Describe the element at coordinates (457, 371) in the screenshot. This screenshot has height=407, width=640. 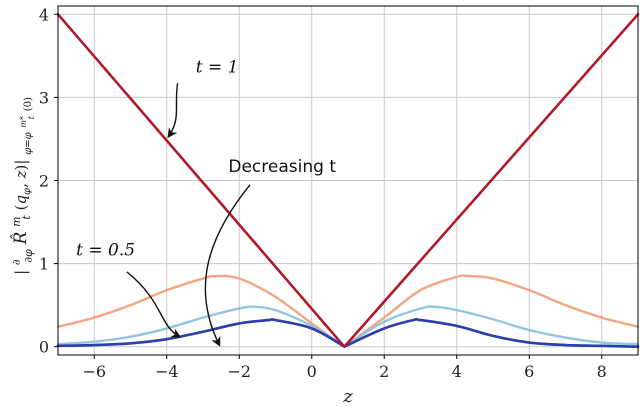
I see `x-tick-label: 4` at that location.